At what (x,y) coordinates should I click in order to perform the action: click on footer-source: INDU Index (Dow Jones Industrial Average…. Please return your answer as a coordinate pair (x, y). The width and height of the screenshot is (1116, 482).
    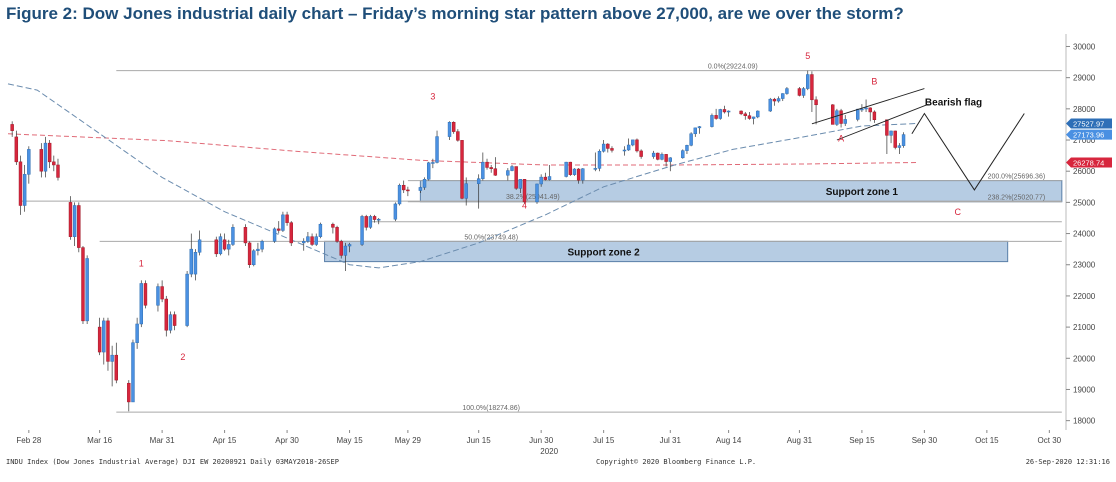
    Looking at the image, I should click on (172, 462).